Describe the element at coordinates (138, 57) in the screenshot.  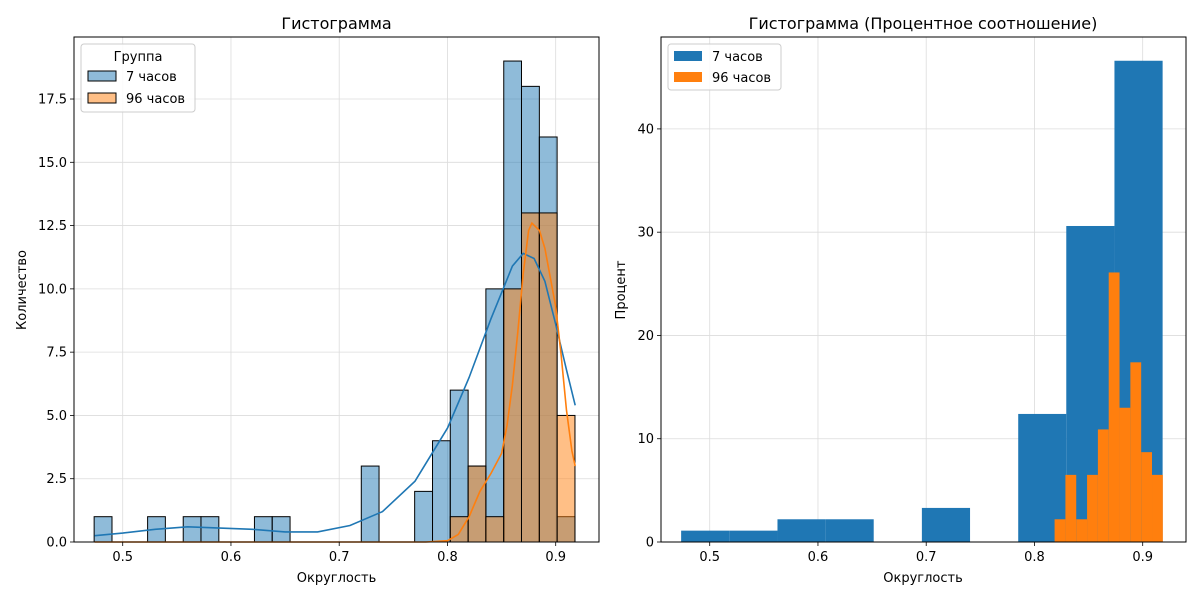
I see `legend-title: Группа` at that location.